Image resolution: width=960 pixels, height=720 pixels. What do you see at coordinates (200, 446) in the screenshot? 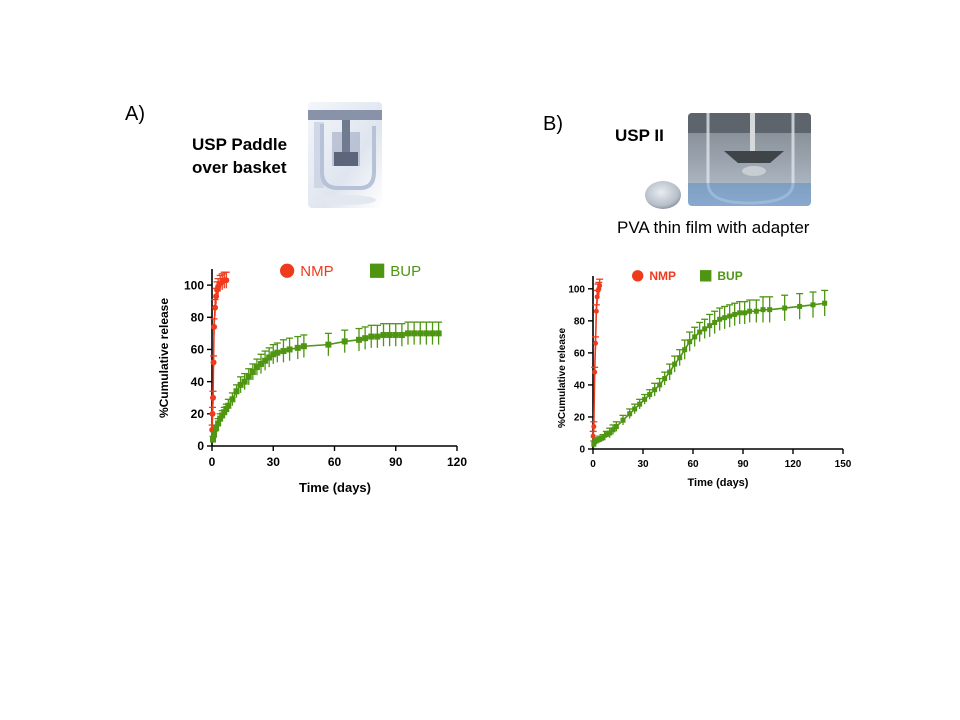
I see `chart-a-y-tick-label: 0` at bounding box center [200, 446].